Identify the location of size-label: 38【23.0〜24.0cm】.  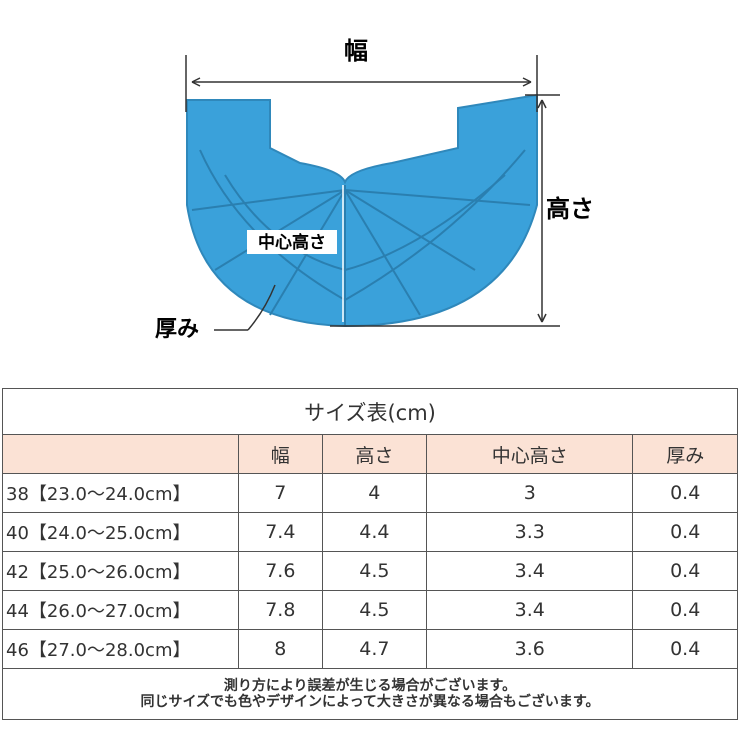
(120, 493).